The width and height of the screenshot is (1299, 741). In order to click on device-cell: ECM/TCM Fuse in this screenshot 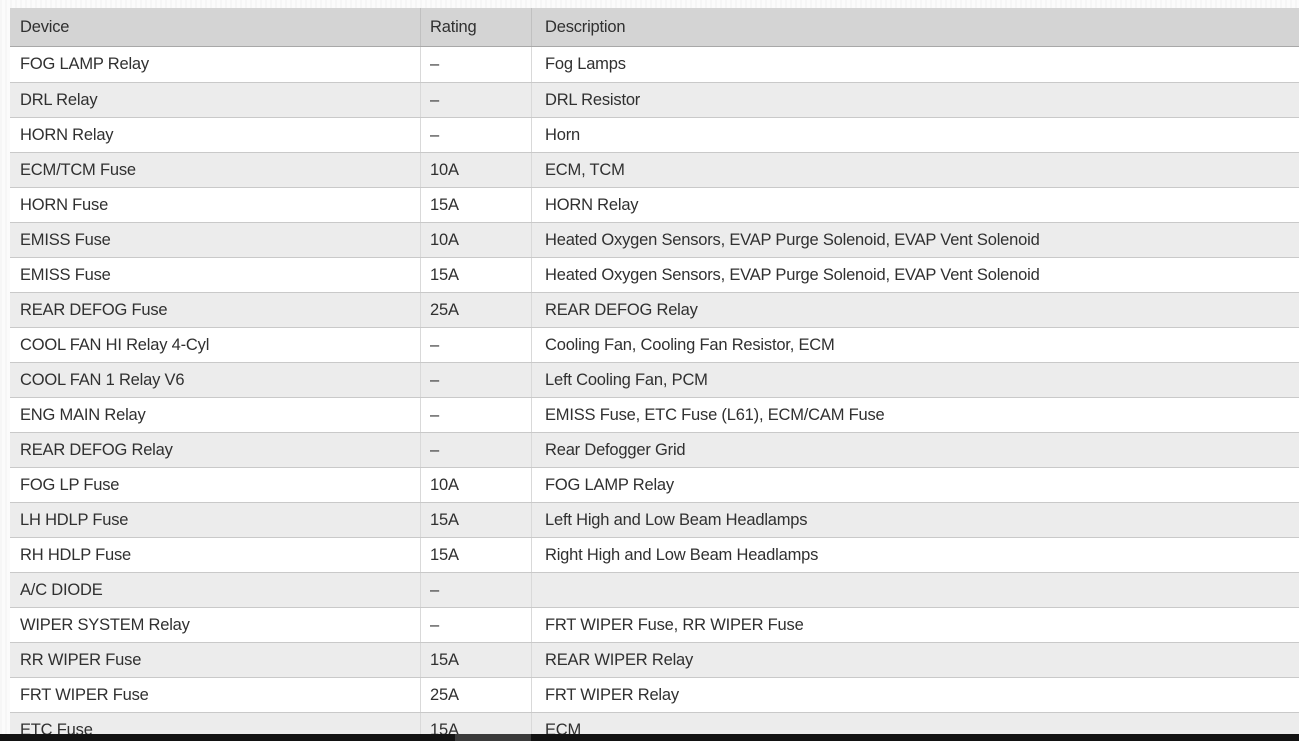, I will do `click(78, 169)`.